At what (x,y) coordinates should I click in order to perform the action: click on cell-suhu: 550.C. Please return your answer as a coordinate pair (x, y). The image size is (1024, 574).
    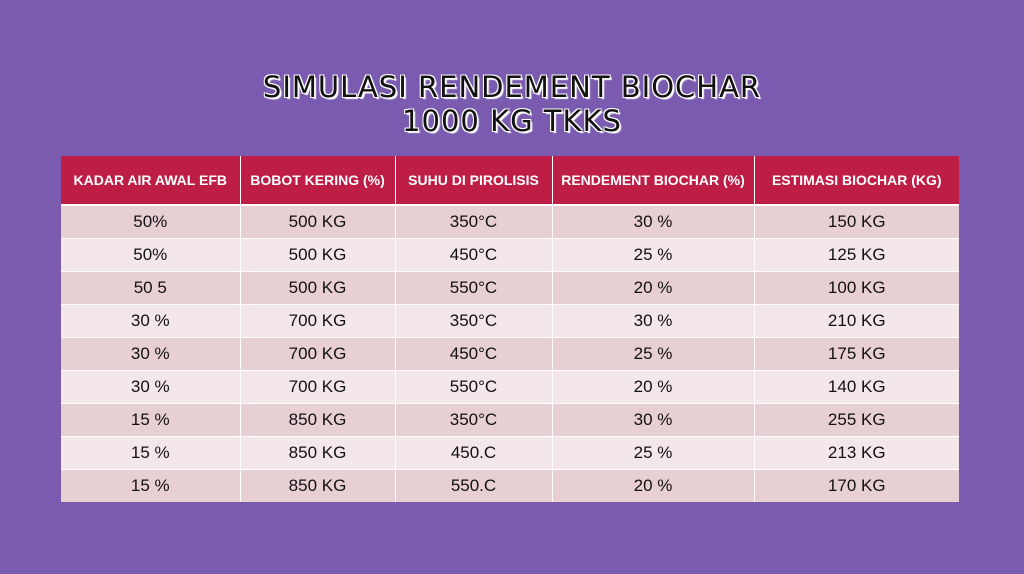
    Looking at the image, I should click on (473, 485).